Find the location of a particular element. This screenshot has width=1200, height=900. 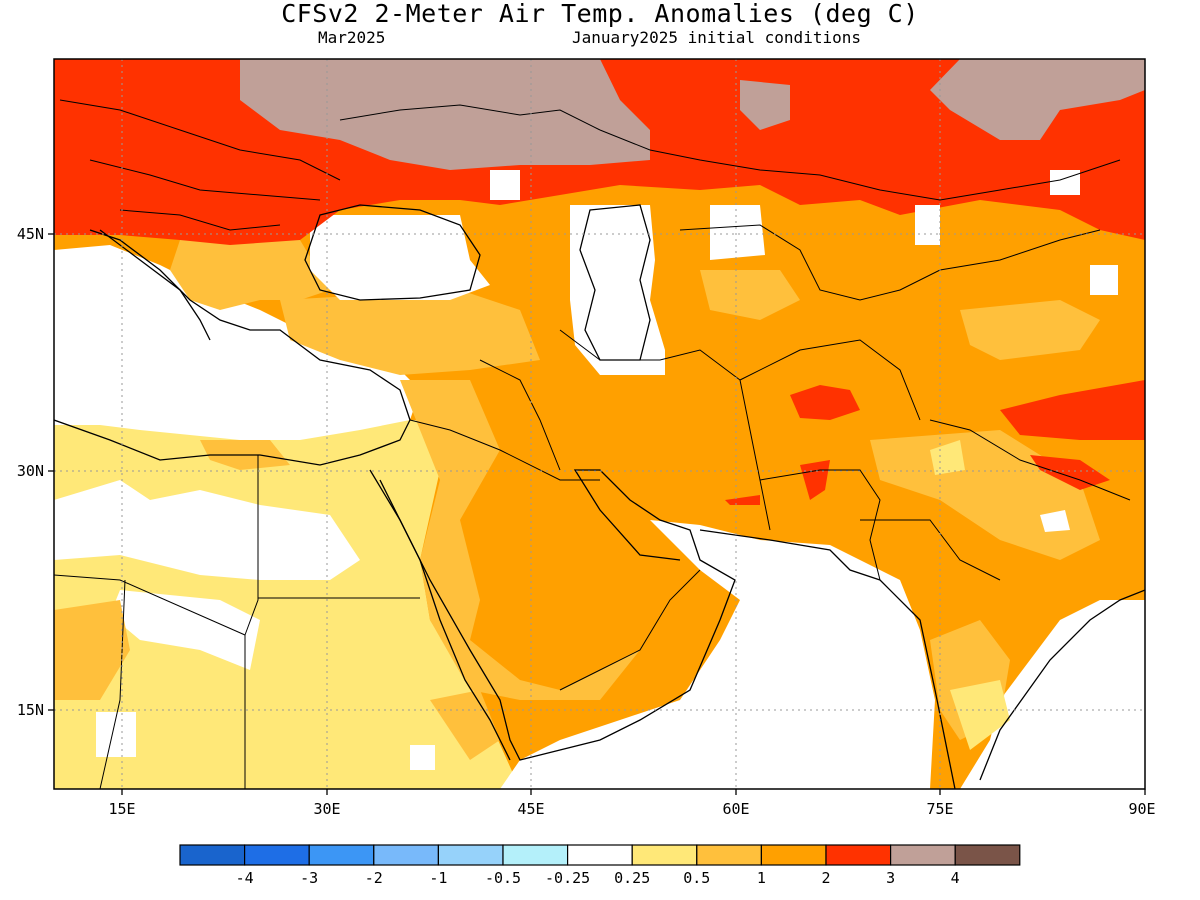

colorbar-label-8: 1 is located at coordinates (761, 878).